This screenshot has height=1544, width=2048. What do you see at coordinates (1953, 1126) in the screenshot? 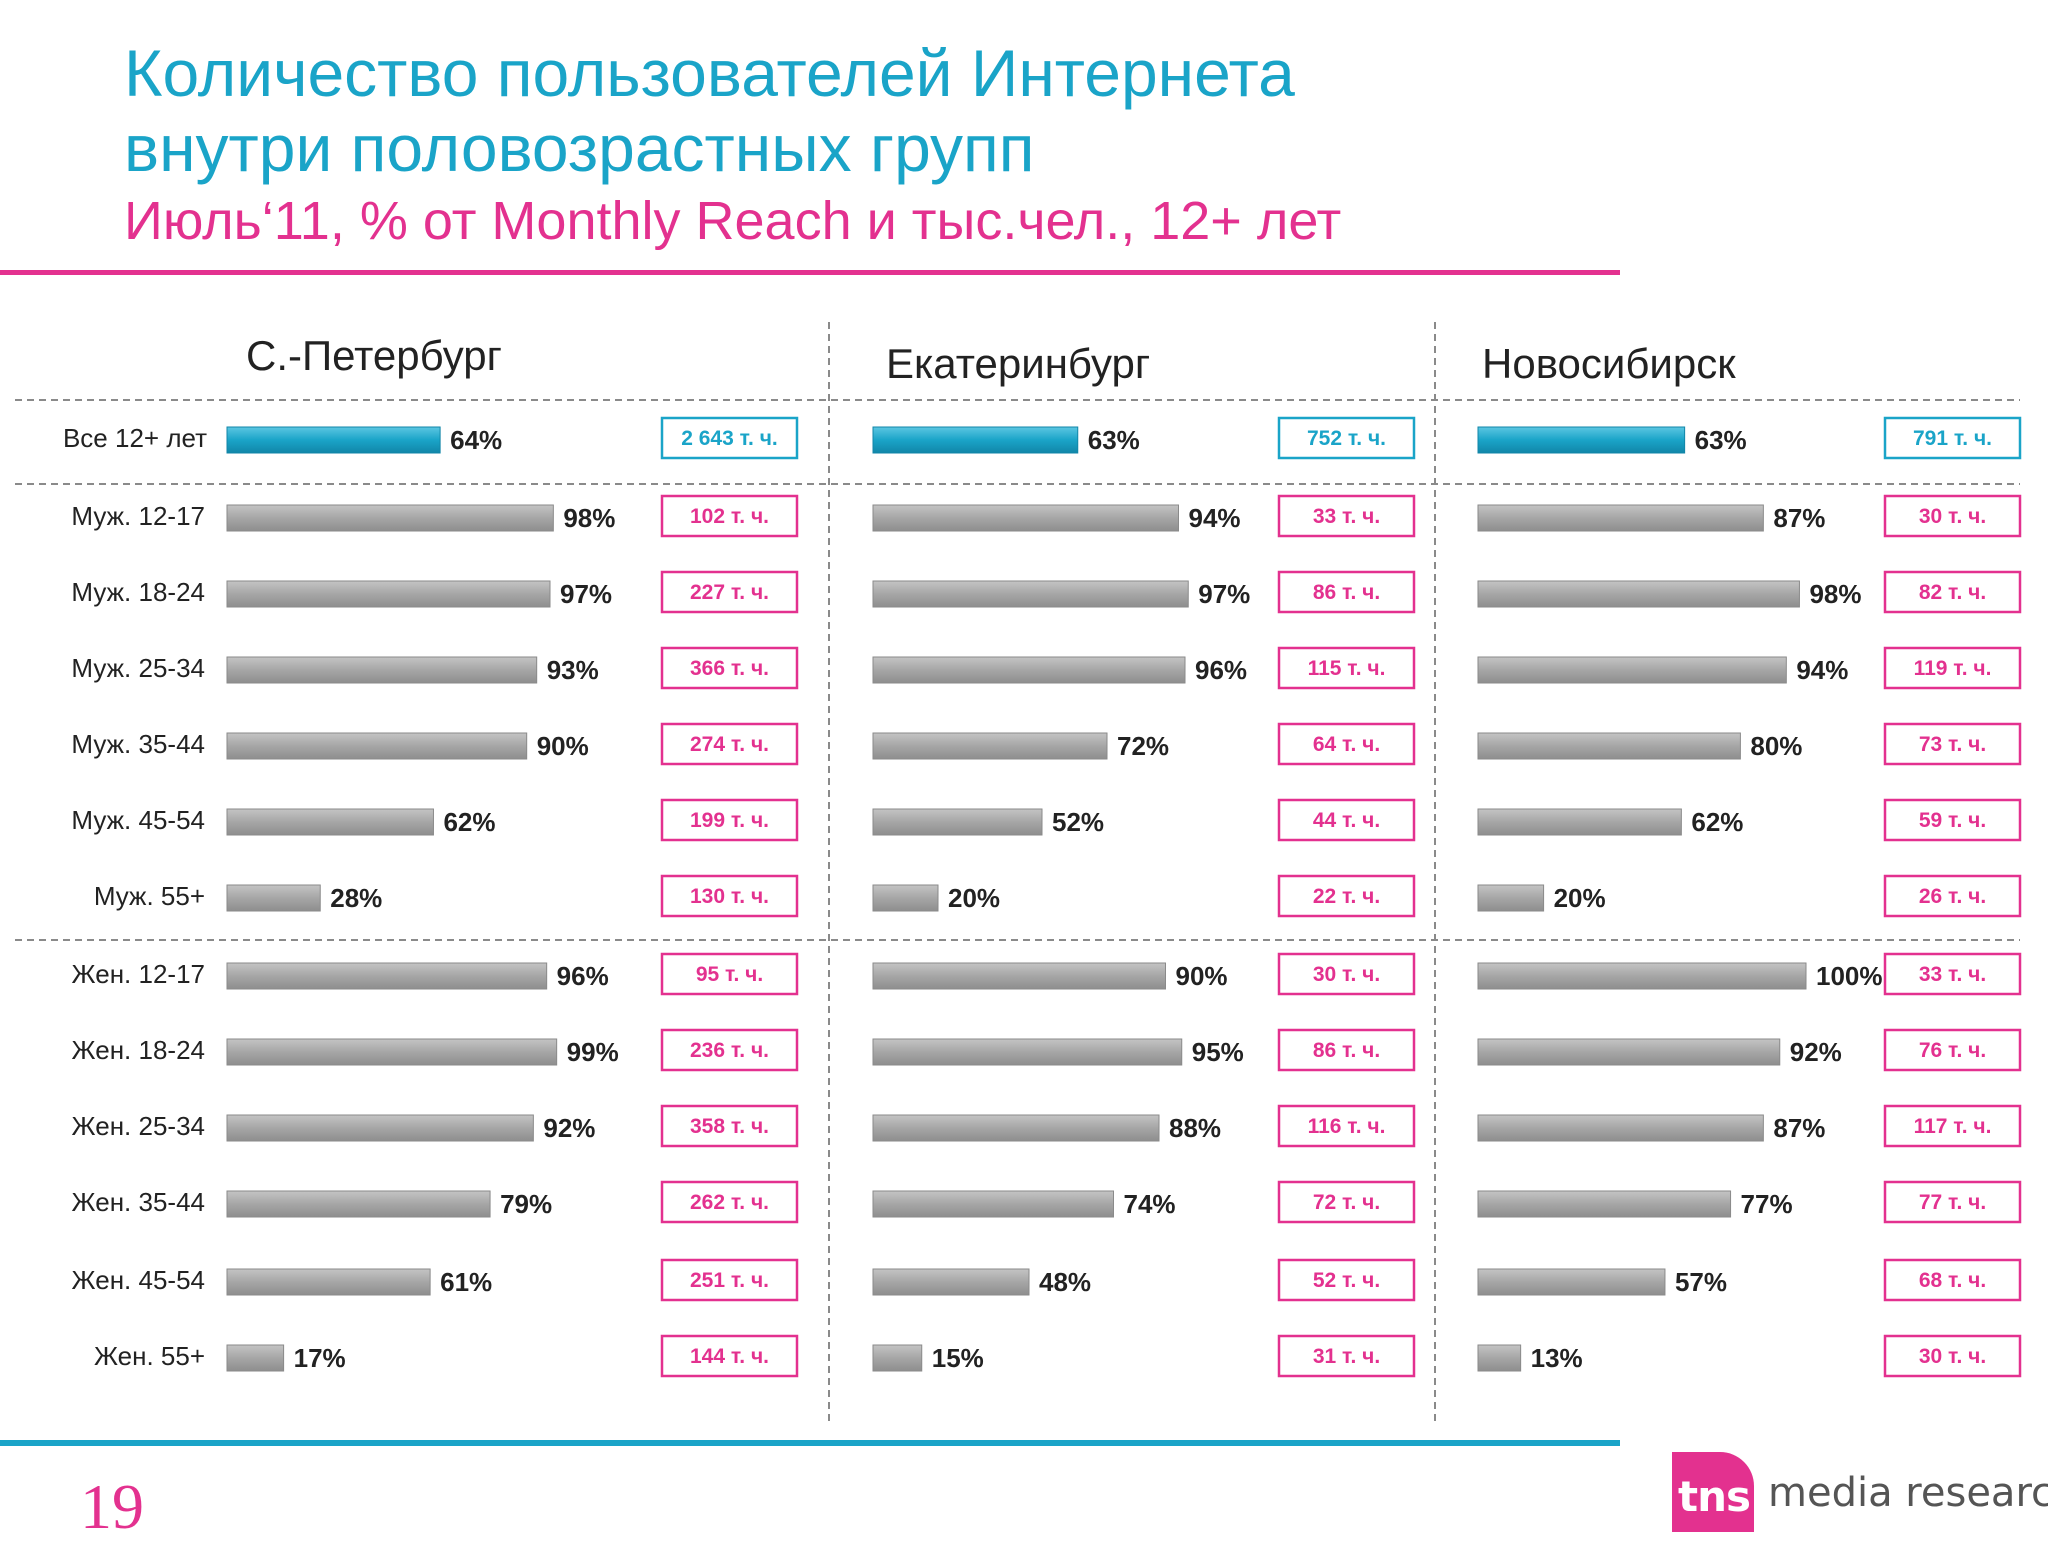
I see `thousands-label: 117 т. ч.` at bounding box center [1953, 1126].